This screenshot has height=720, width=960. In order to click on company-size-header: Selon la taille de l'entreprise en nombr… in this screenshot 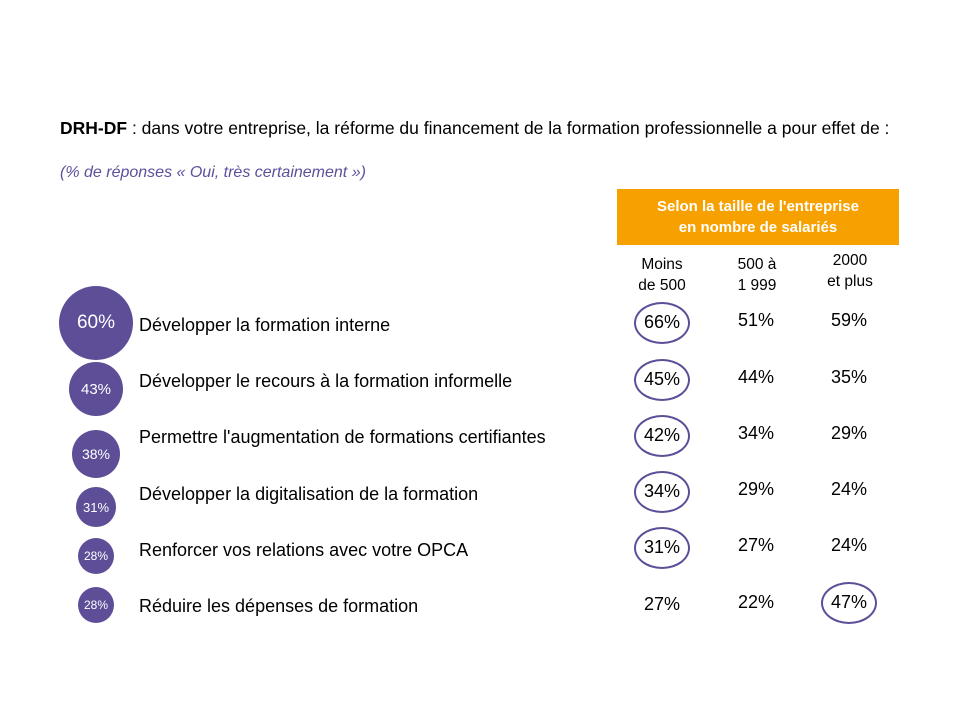, I will do `click(758, 217)`.